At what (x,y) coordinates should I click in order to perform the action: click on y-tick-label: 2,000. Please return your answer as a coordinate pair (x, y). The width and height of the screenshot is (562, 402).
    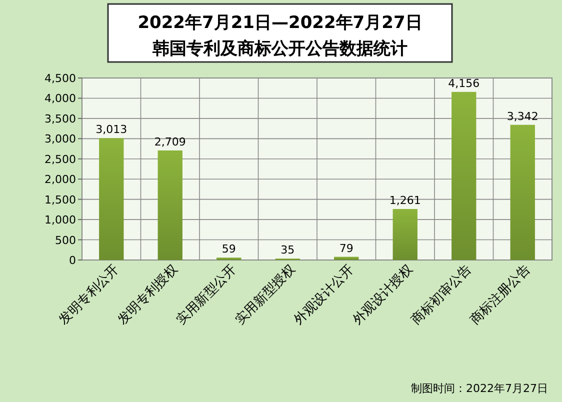
    Looking at the image, I should click on (60, 179).